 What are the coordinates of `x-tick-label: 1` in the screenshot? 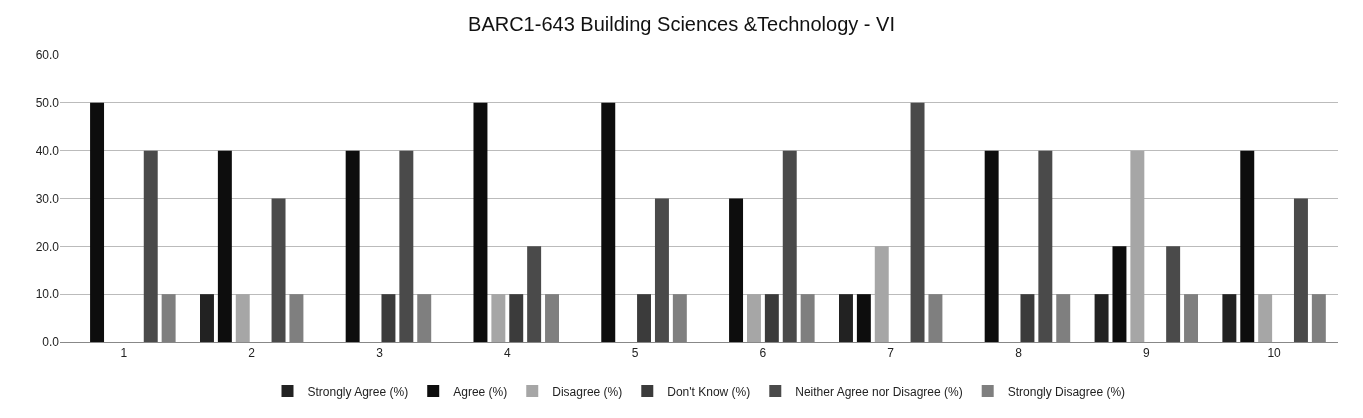 It's located at (124, 353).